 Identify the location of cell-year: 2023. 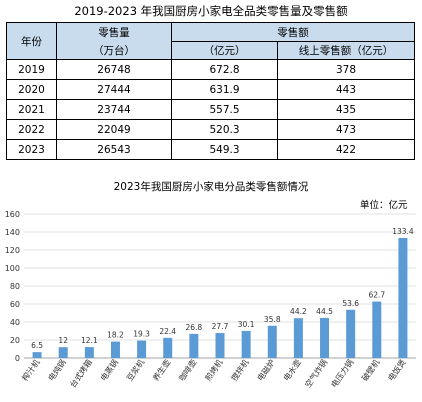
(31, 149).